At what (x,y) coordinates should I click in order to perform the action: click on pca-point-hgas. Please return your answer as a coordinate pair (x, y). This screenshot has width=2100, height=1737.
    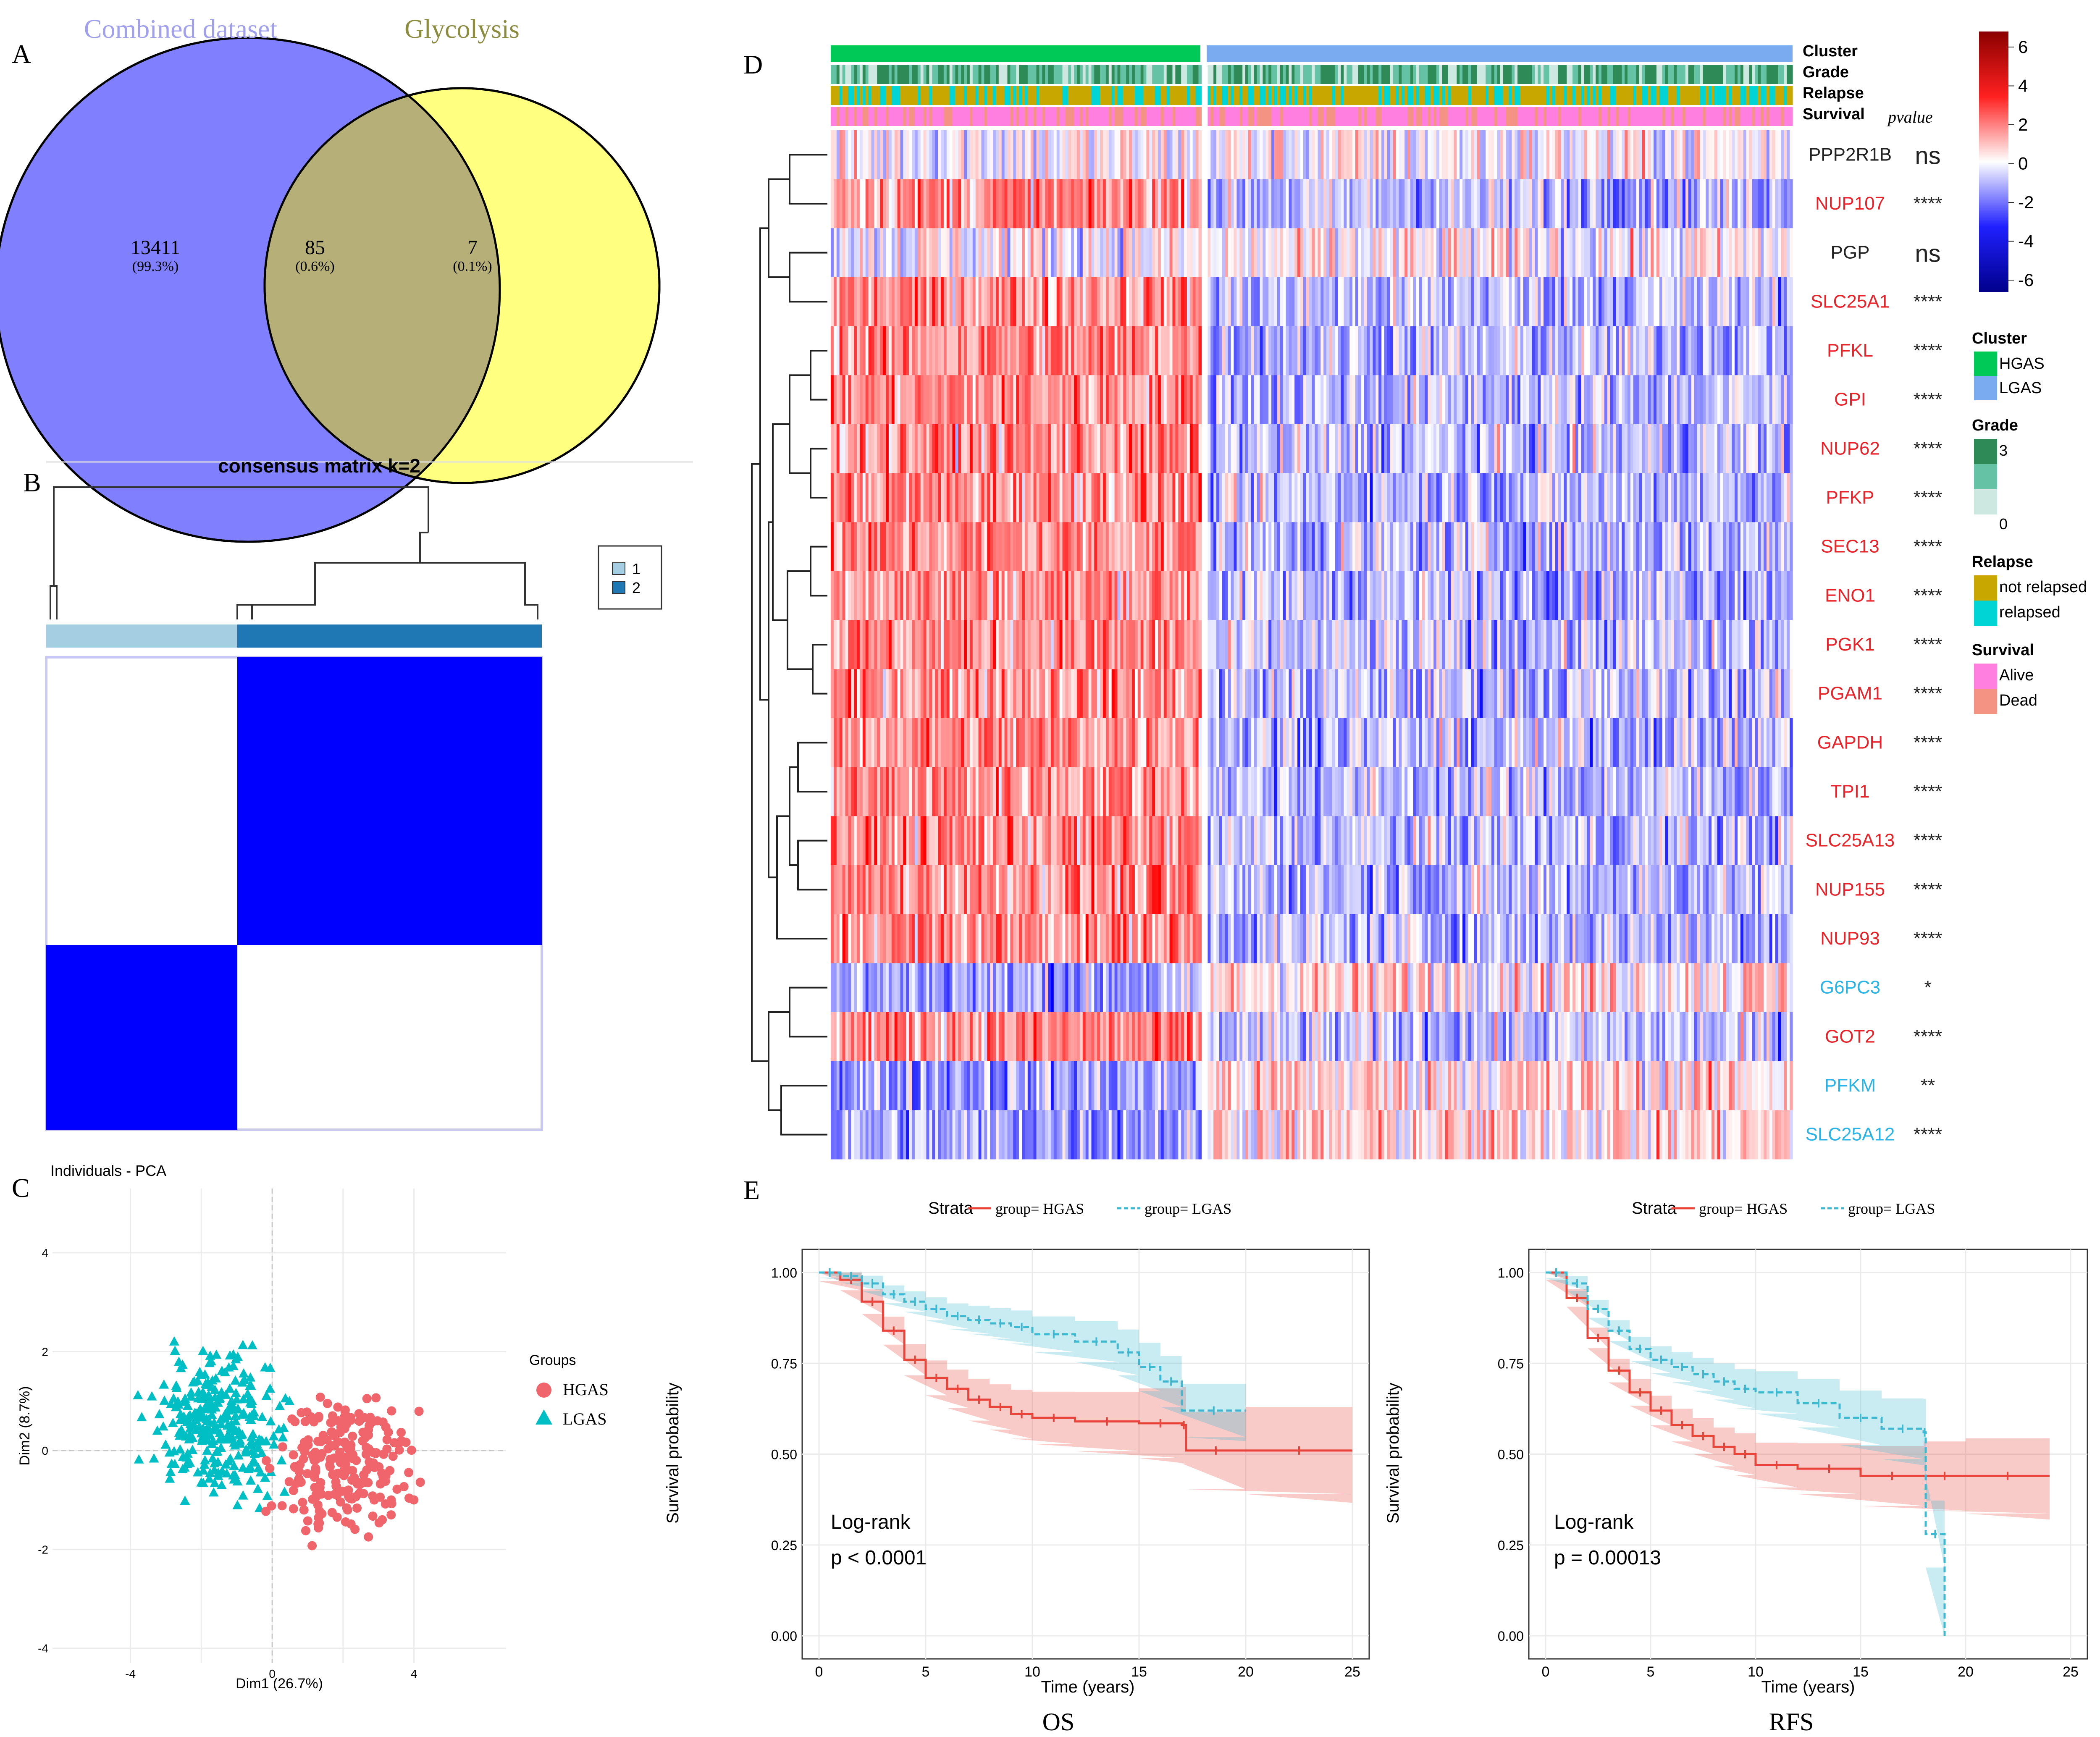
    Looking at the image, I should click on (409, 1498).